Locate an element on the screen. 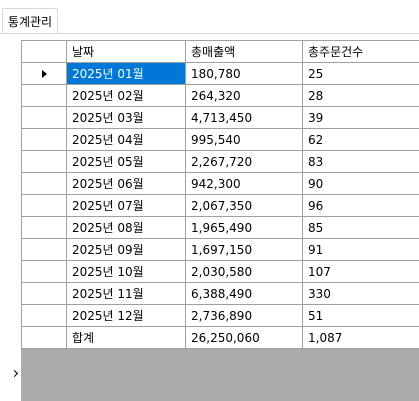 This screenshot has width=419, height=401. header-row: 날짜 총매출액 총주문건수 is located at coordinates (220, 51).